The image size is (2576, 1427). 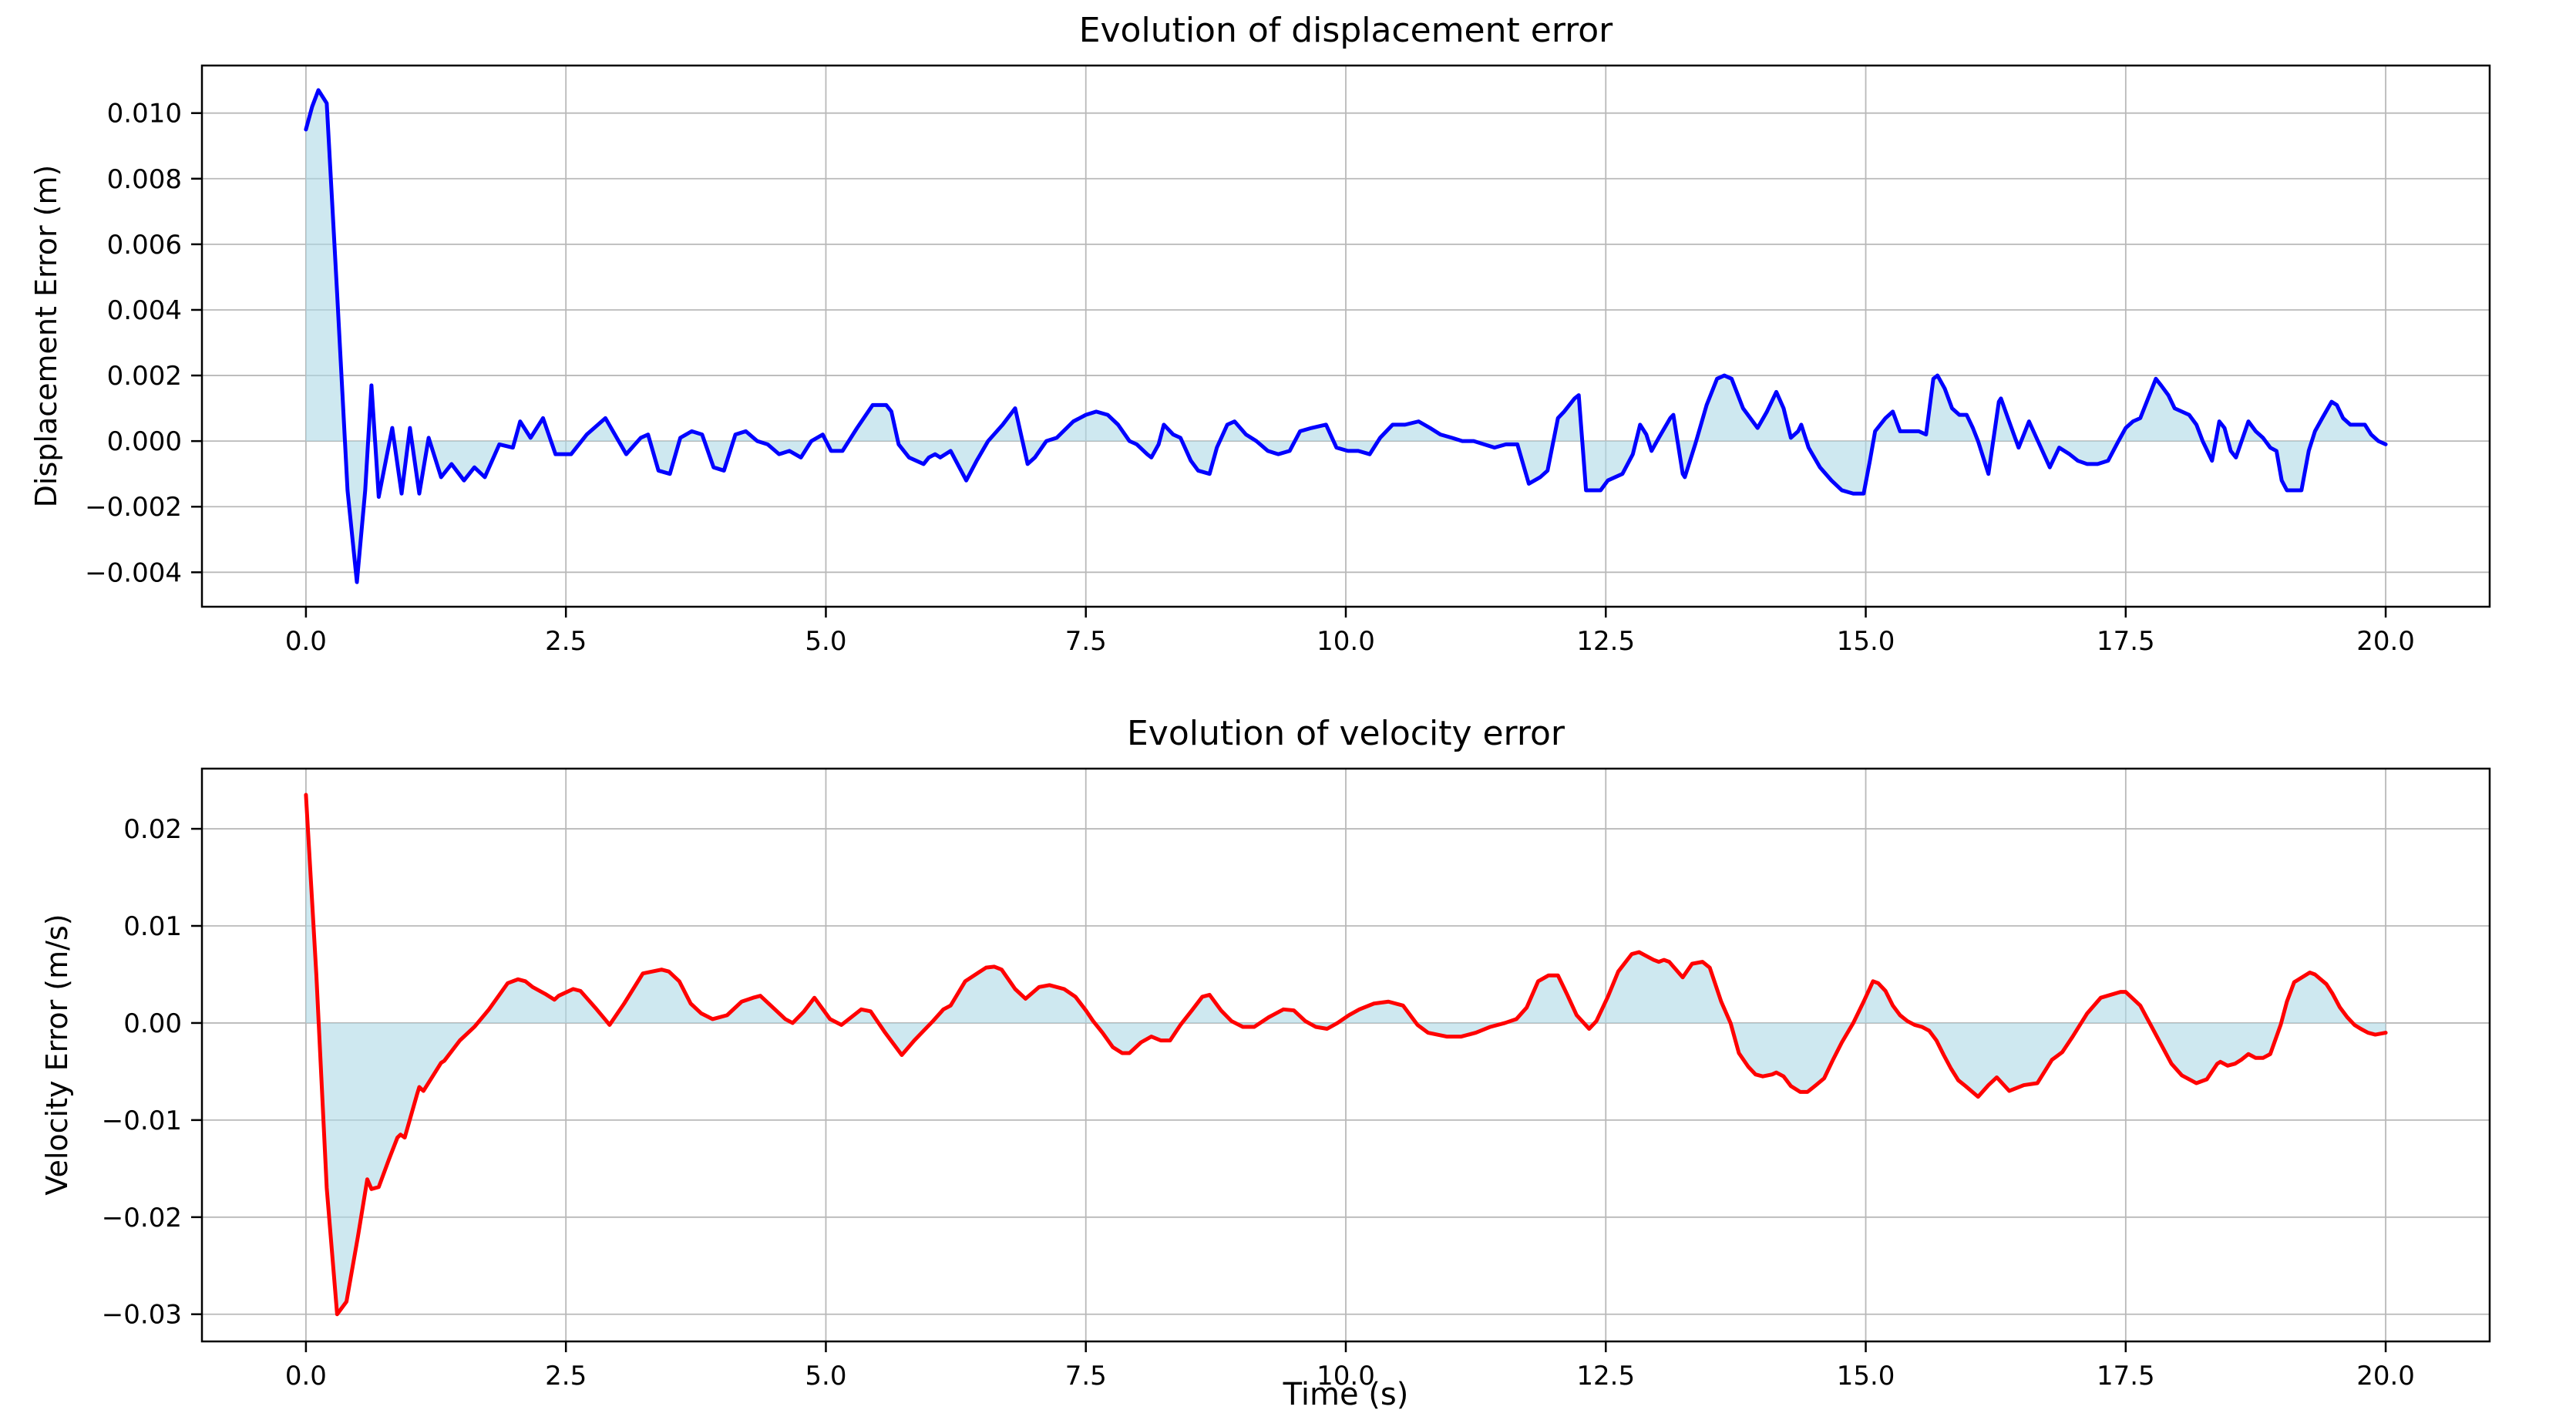 What do you see at coordinates (152, 829) in the screenshot?
I see `y-tick-label: 0.02` at bounding box center [152, 829].